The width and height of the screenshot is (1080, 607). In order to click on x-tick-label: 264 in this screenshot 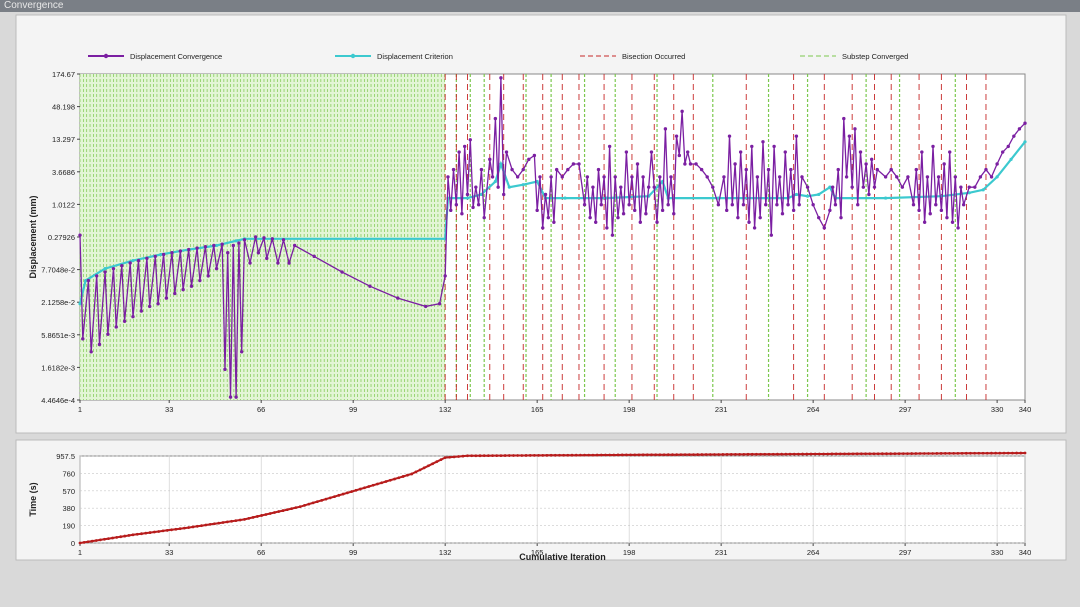, I will do `click(813, 552)`.